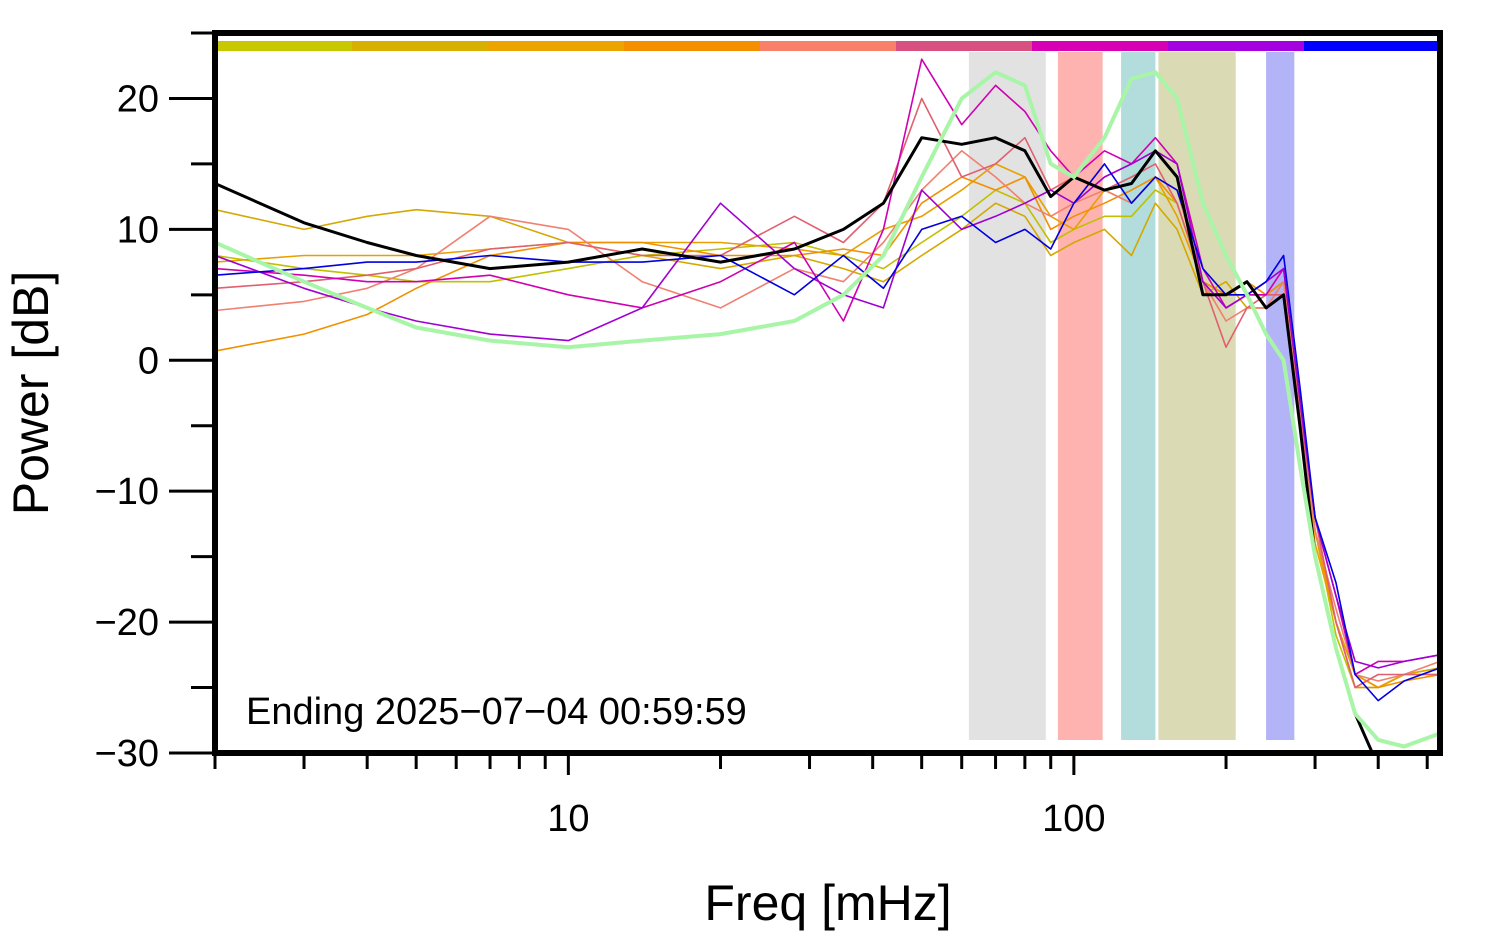  I want to click on annotation: Ending 2025−07−04 00:59:59, so click(496, 712).